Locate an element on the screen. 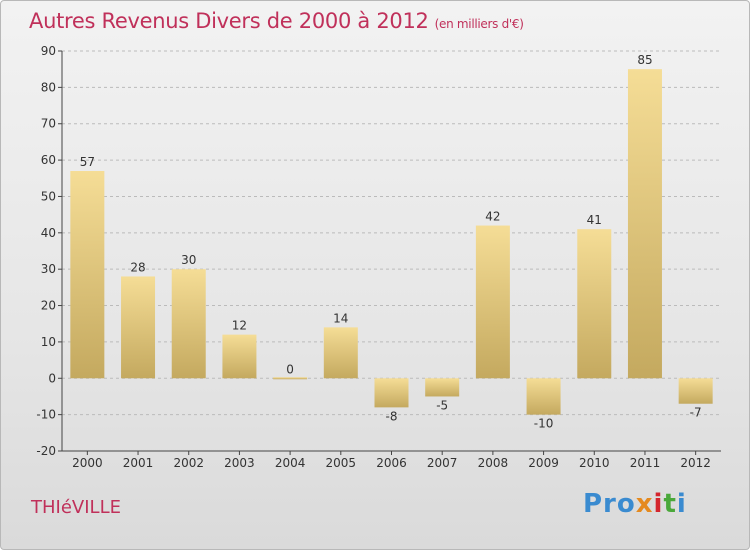  bar-2004 is located at coordinates (290, 378).